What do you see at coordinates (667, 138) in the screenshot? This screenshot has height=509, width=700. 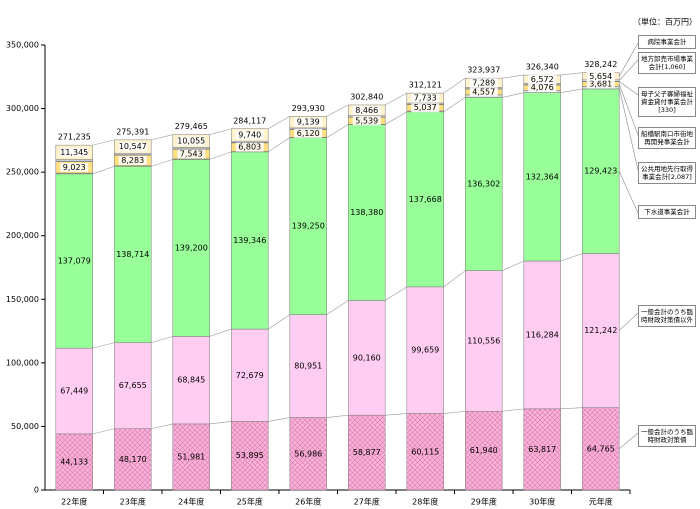 I see `legend-entry: 船橋駅南口市街地再開発事業会計` at bounding box center [667, 138].